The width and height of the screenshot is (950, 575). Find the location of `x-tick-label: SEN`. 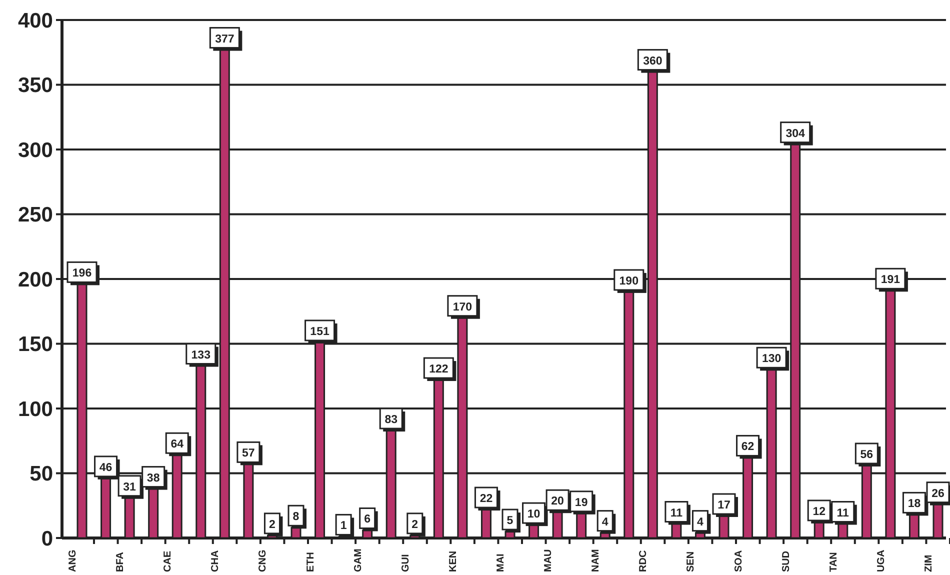

x-tick-label: SEN is located at coordinates (691, 561).